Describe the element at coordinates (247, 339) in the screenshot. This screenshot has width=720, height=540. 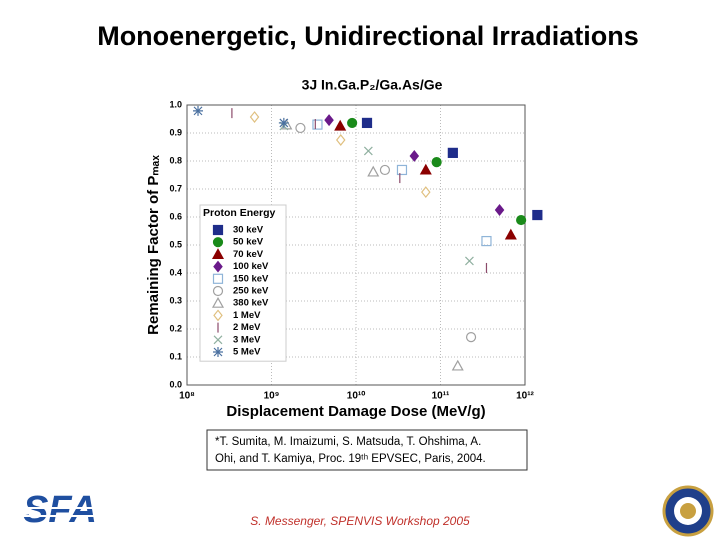
I see `legend-label: 3 MeV` at that location.